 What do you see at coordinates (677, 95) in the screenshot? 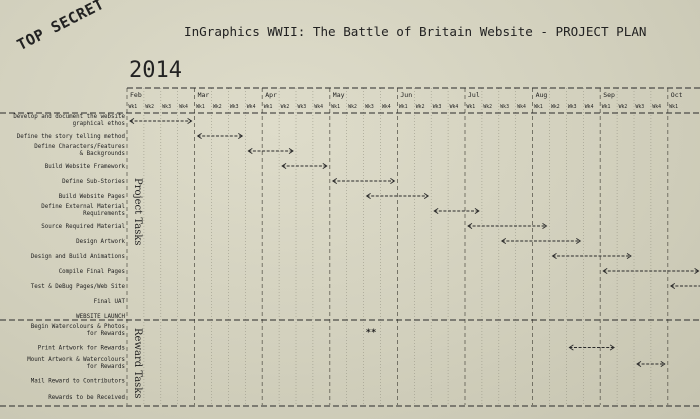
I see `month-label: Oct` at bounding box center [677, 95].